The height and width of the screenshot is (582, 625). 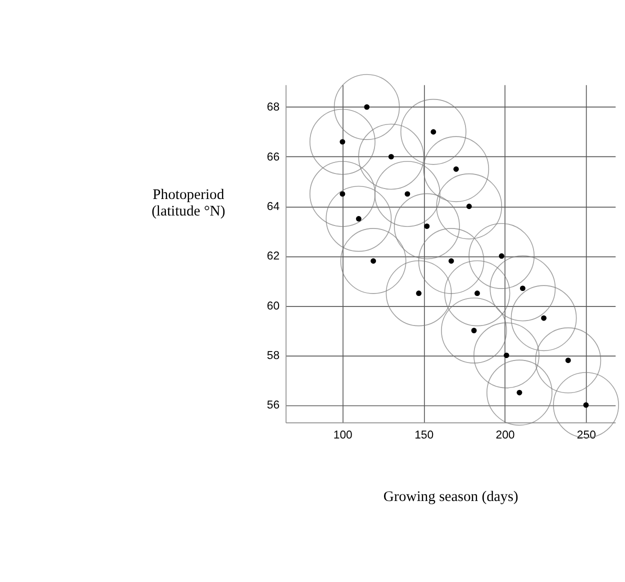 I want to click on x-axis-title: Growing season (days), so click(x=450, y=496).